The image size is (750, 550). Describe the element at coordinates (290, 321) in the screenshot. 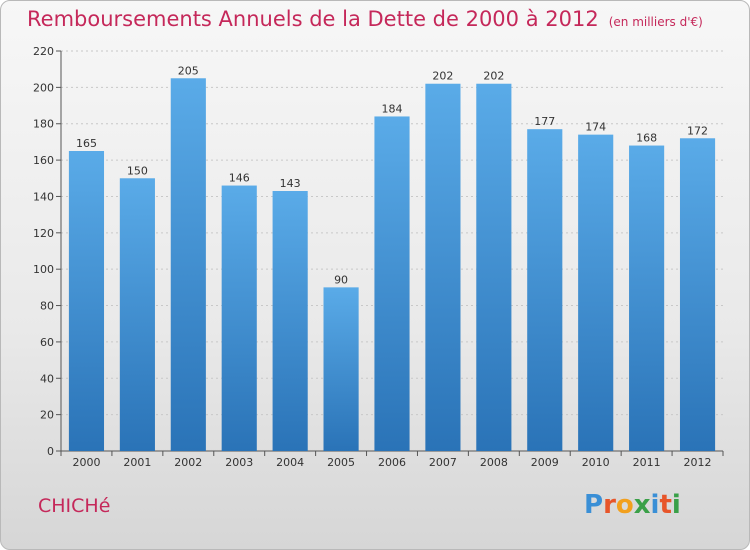

I see `bar-2004` at that location.